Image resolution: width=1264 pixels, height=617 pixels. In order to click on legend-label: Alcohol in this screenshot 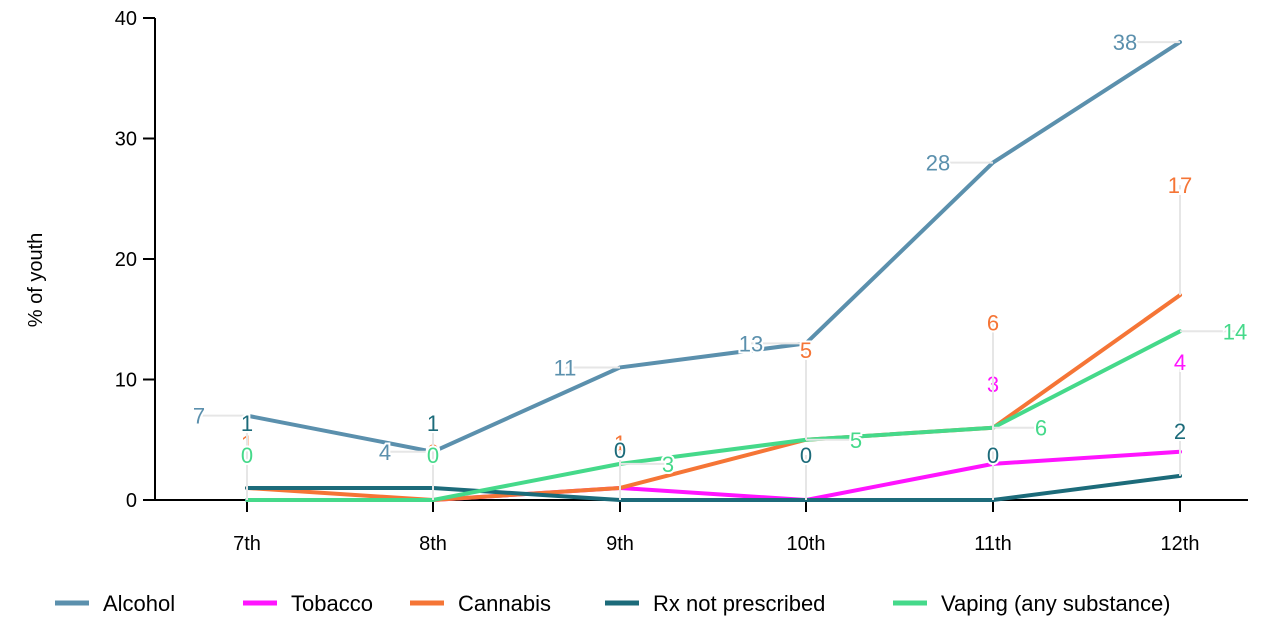, I will do `click(139, 603)`.